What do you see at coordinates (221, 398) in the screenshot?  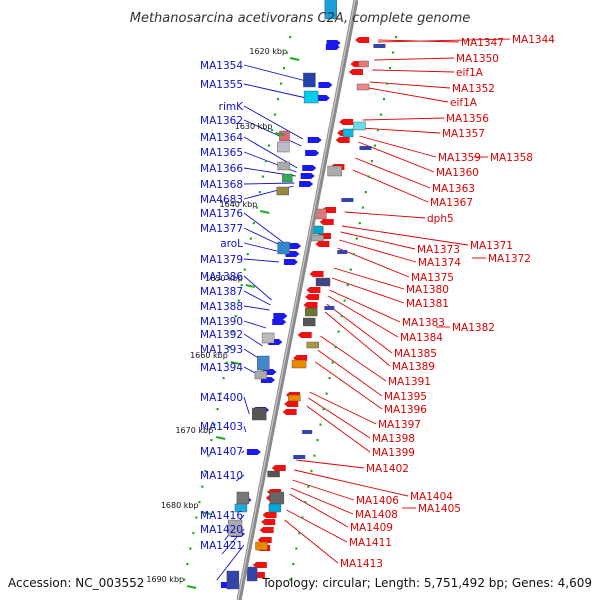 I see `gene-label-ma1400: MA1400` at bounding box center [221, 398].